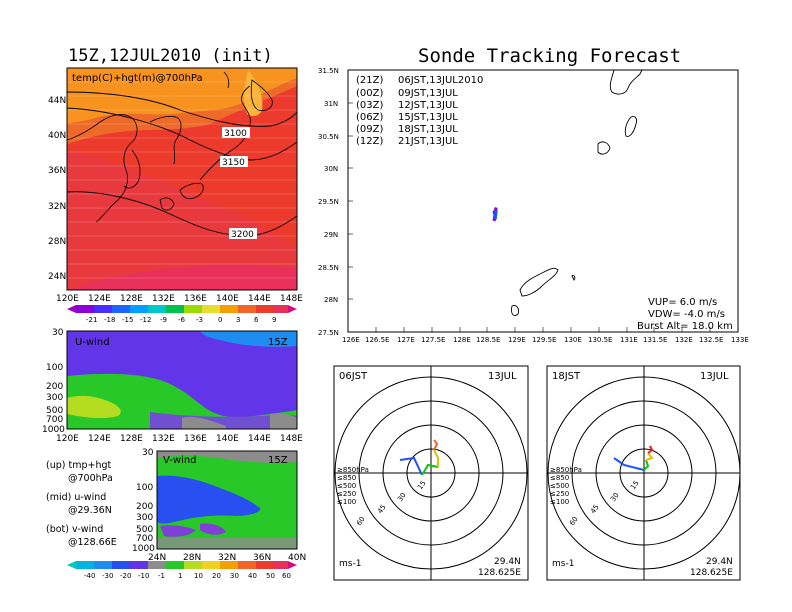 Image resolution: width=792 pixels, height=612 pixels. What do you see at coordinates (361, 521) in the screenshot?
I see `ring-label: 60` at bounding box center [361, 521].